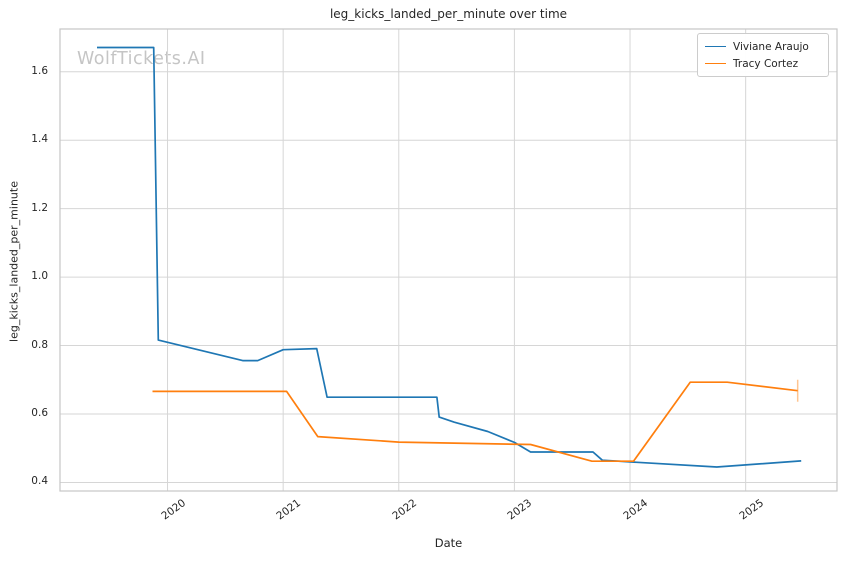 Image resolution: width=844 pixels, height=561 pixels. Describe the element at coordinates (766, 63) in the screenshot. I see `legend-label: Tracy Cortez` at that location.